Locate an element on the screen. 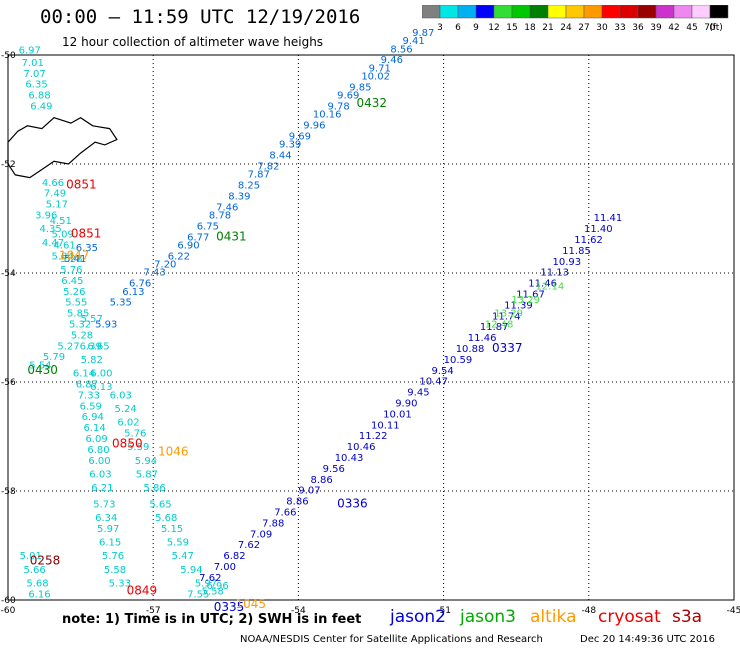  swh-value-label: 8.44 is located at coordinates (280, 156).